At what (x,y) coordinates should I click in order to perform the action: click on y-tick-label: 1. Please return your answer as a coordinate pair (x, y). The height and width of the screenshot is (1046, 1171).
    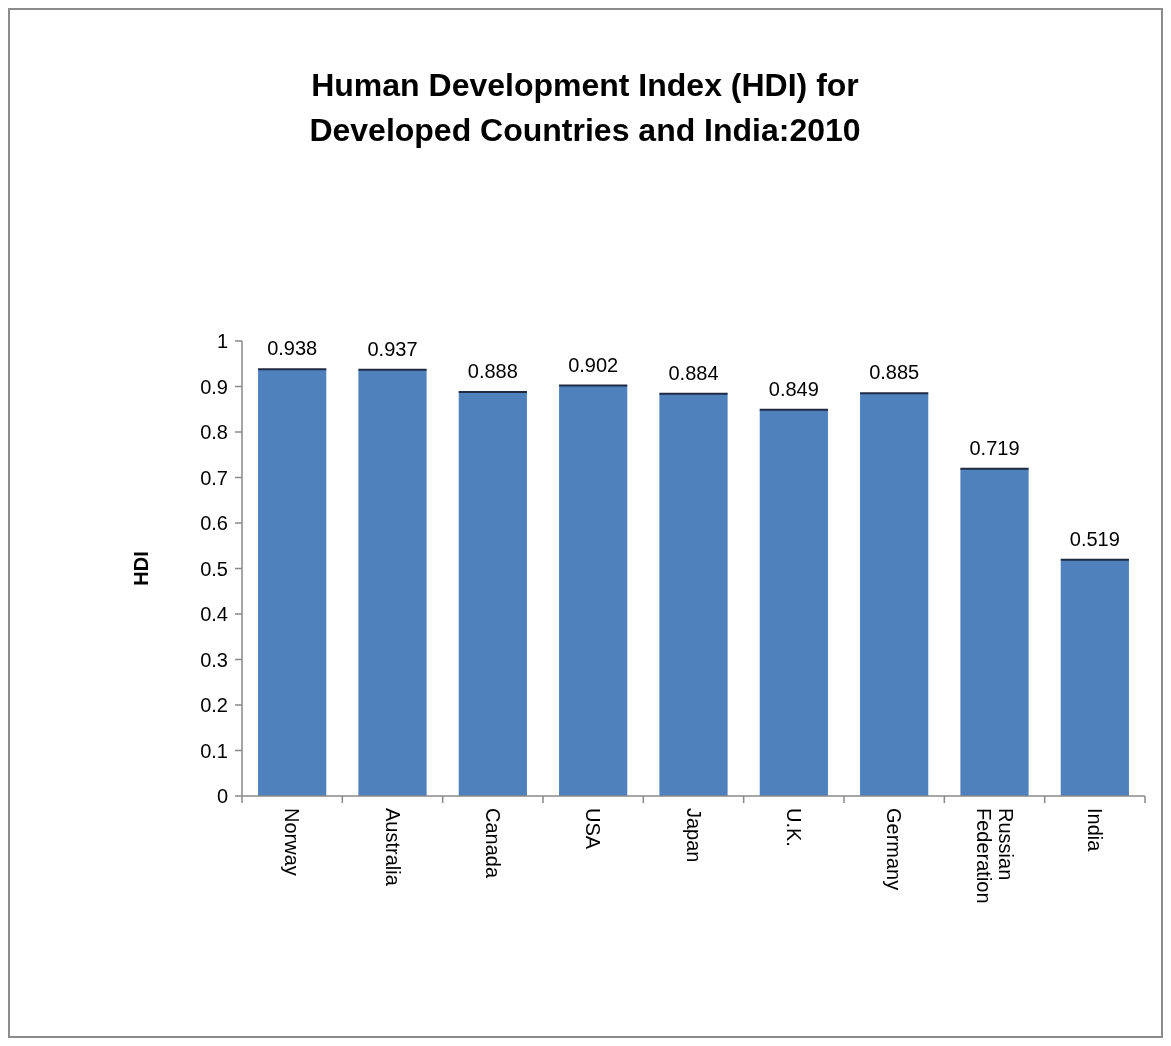
    Looking at the image, I should click on (222, 341).